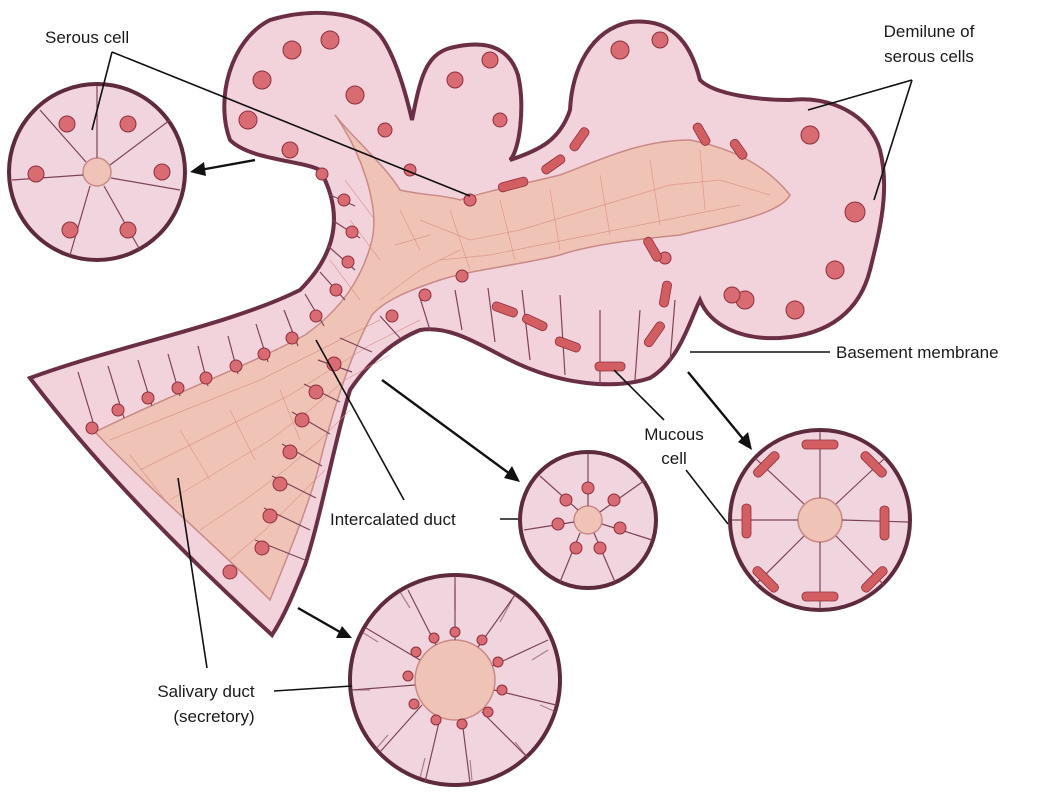 This screenshot has width=1052, height=796. I want to click on label-demilune-line2: serous cells, so click(929, 56).